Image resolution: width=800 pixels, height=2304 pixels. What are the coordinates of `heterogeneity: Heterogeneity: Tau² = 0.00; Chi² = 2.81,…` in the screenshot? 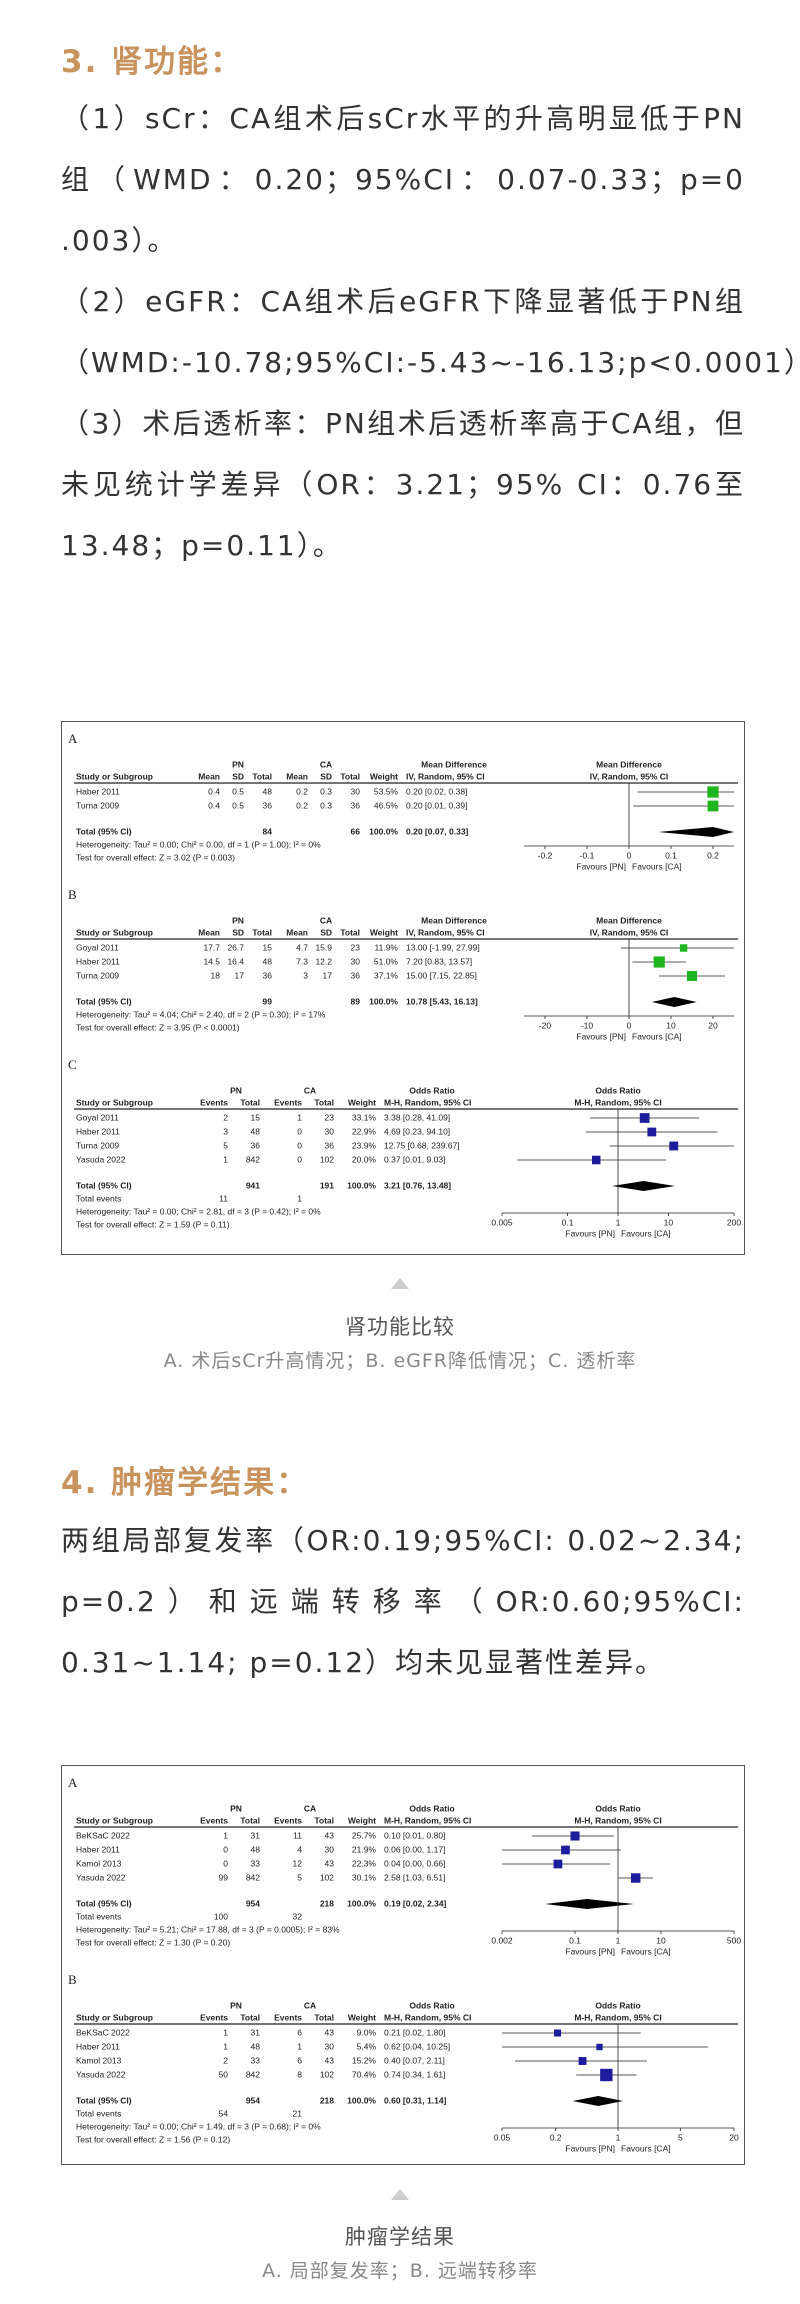 It's located at (198, 1211).